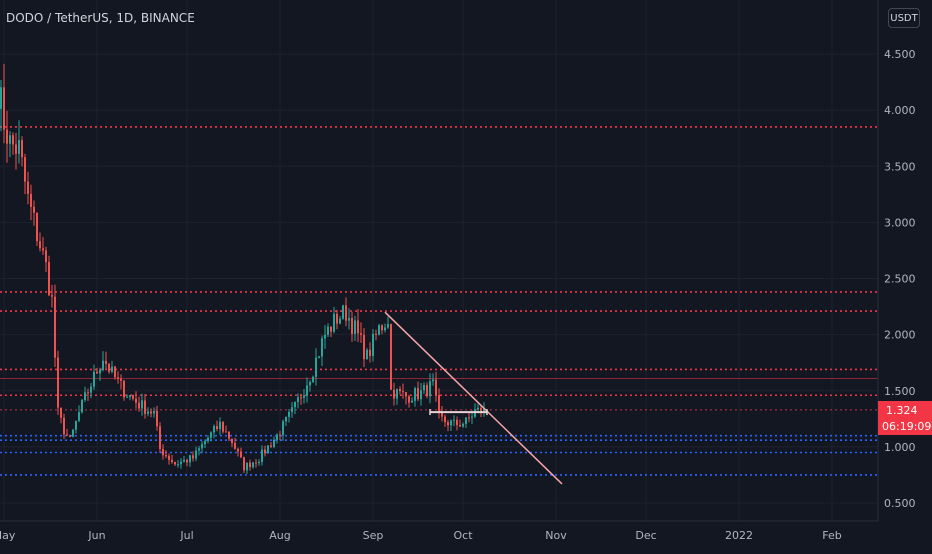 The image size is (932, 554). What do you see at coordinates (907, 426) in the screenshot?
I see `bar-countdown: 06:19:09` at bounding box center [907, 426].